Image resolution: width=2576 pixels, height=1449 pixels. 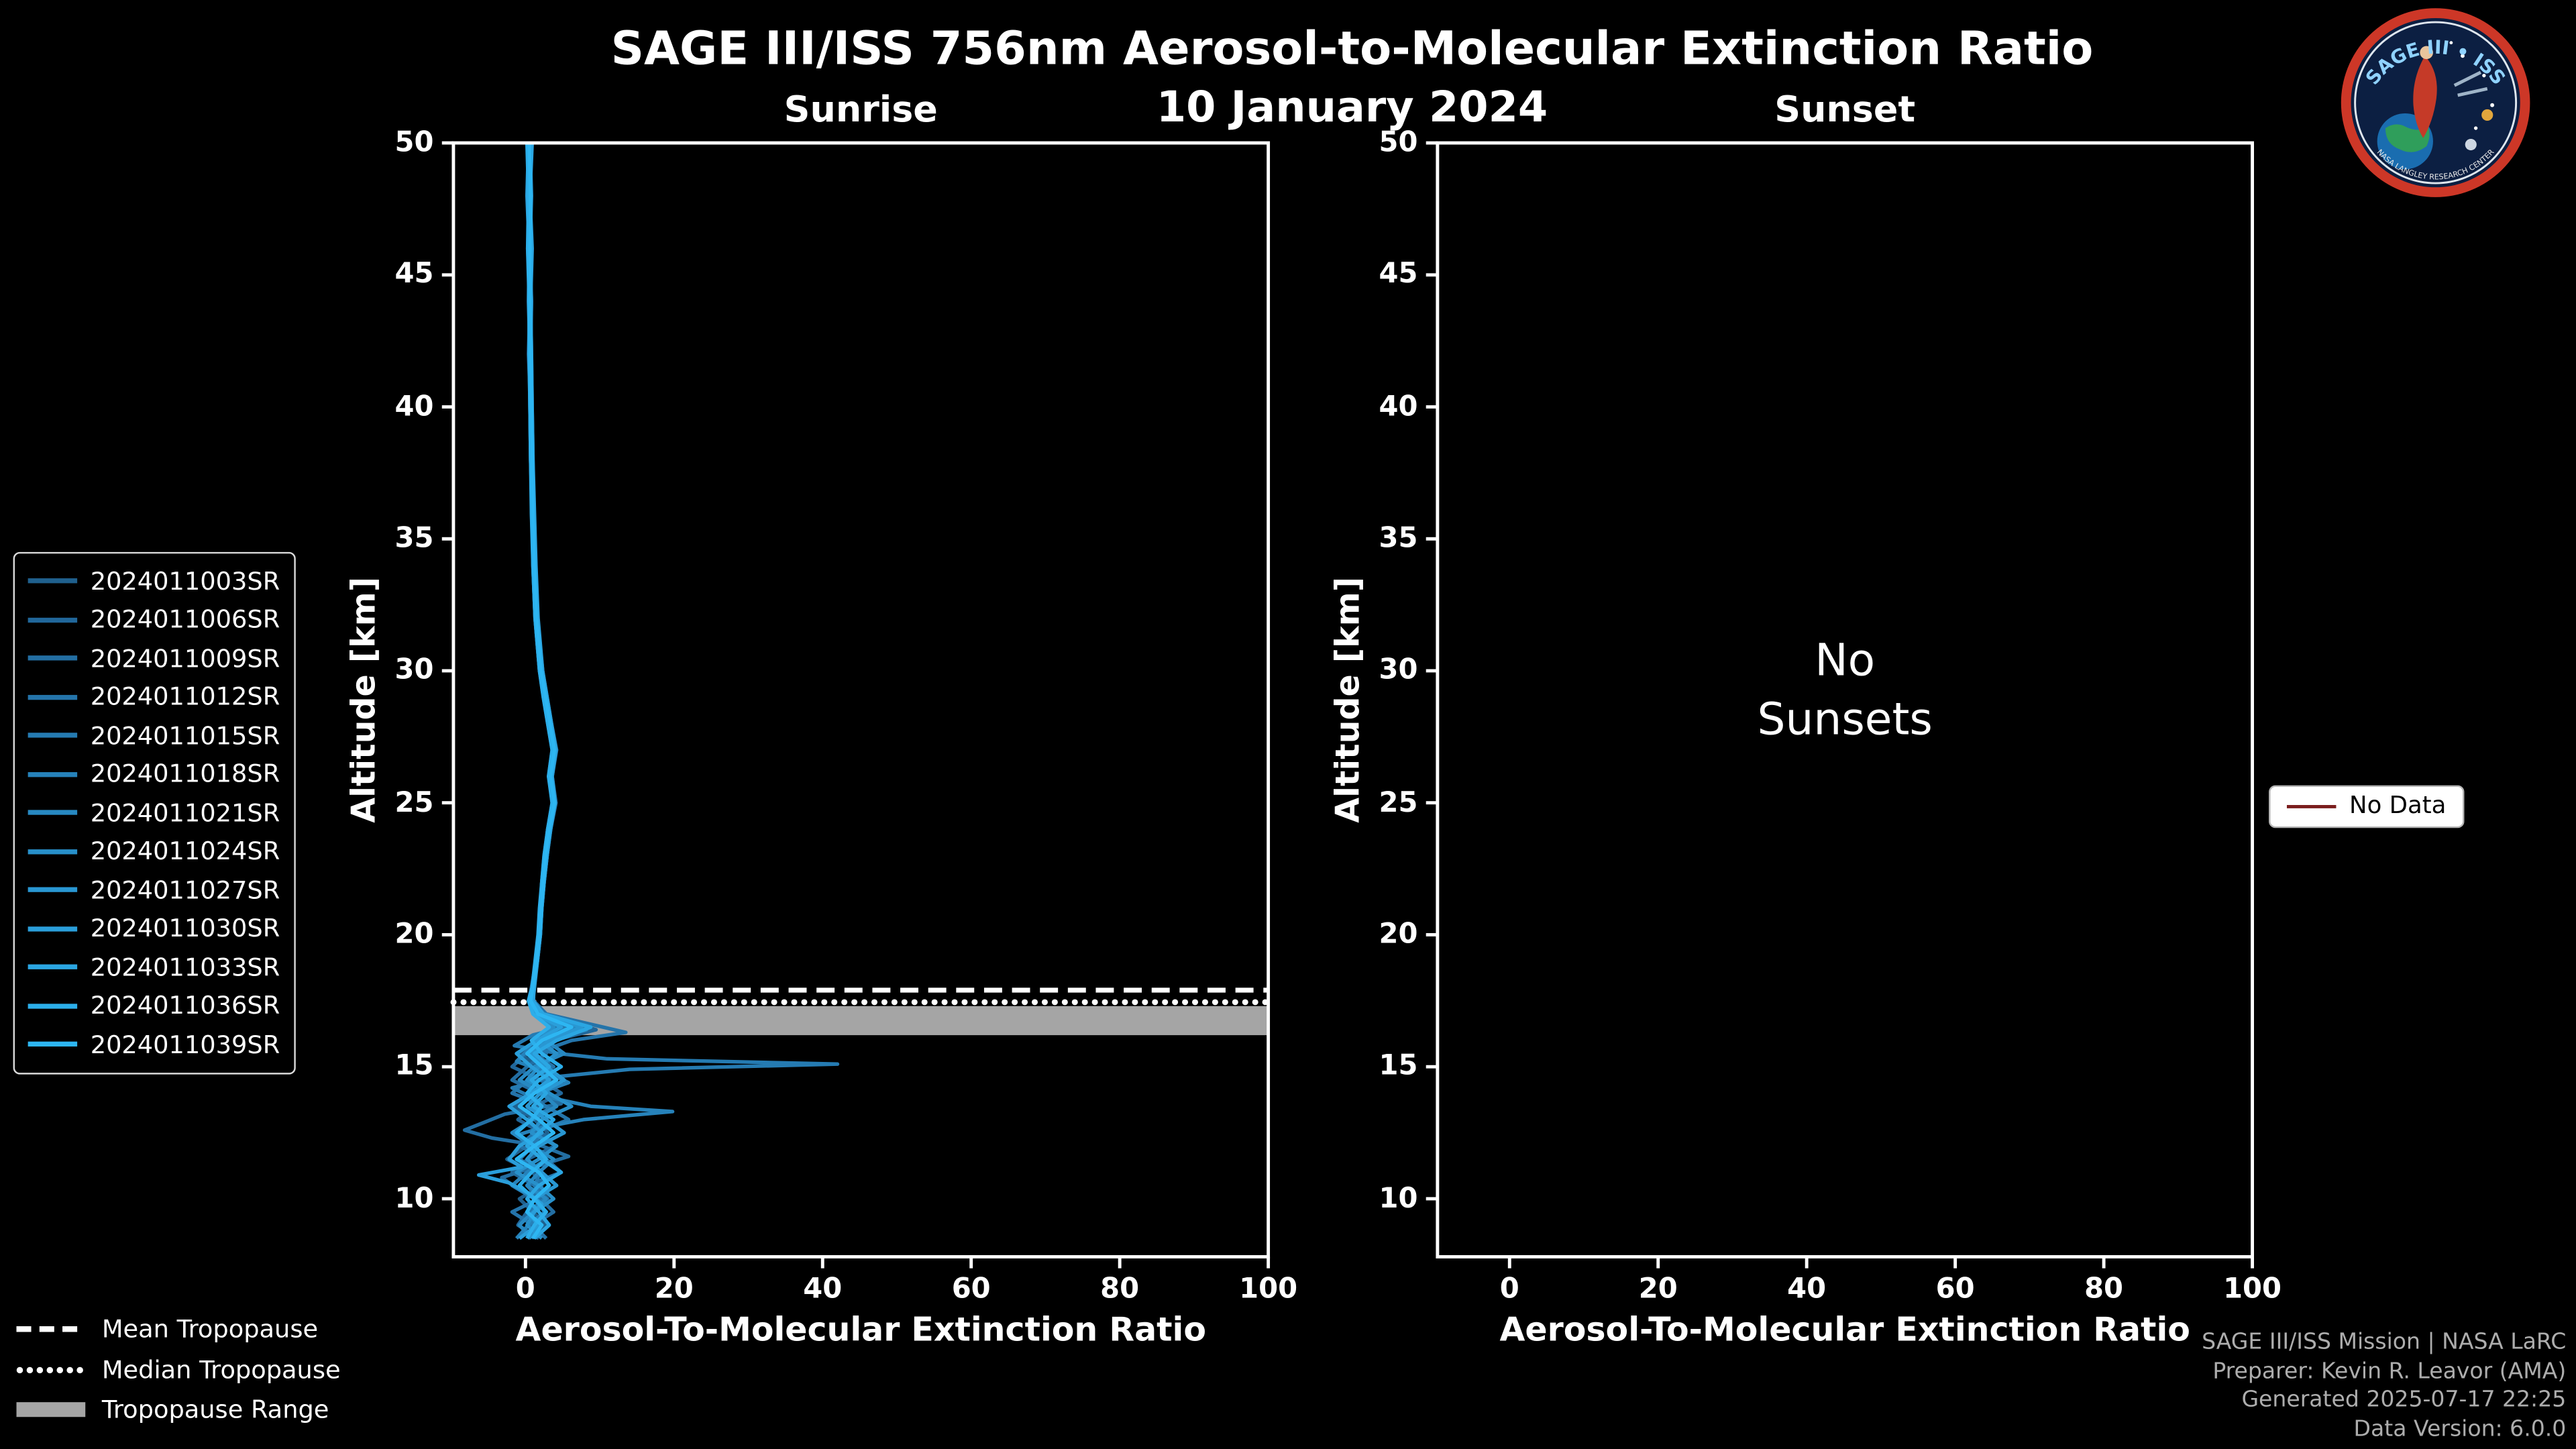 I want to click on logo-planet, so click(x=2487, y=115).